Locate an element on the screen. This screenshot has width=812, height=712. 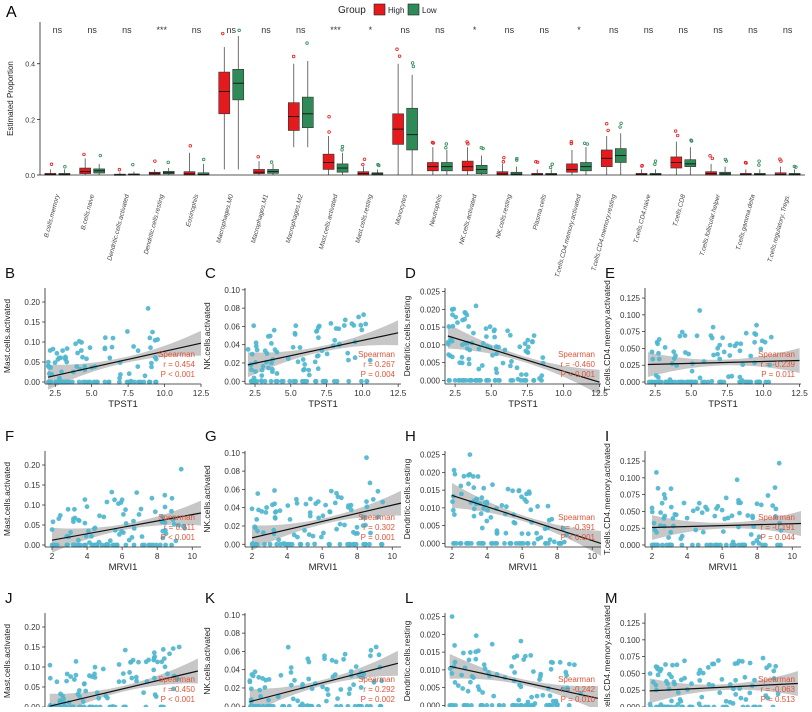
panel-label-g: G is located at coordinates (211, 436).